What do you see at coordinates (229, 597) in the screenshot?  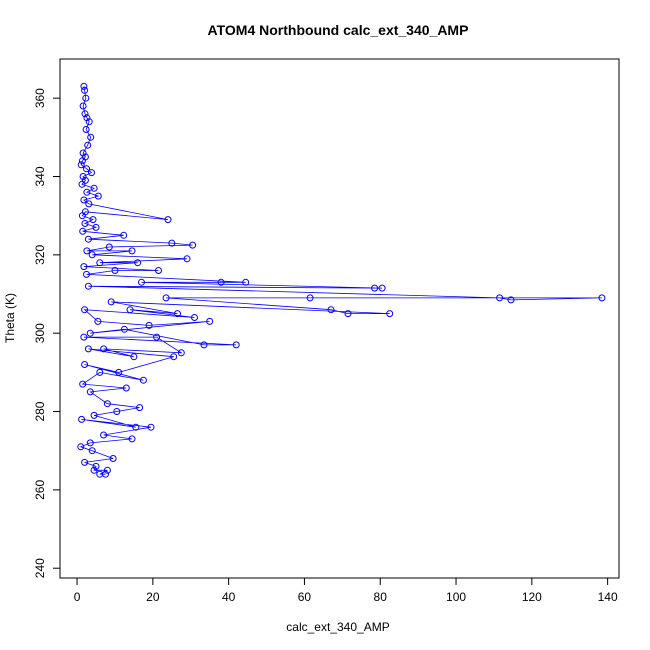 I see `x-tick-label: 40` at bounding box center [229, 597].